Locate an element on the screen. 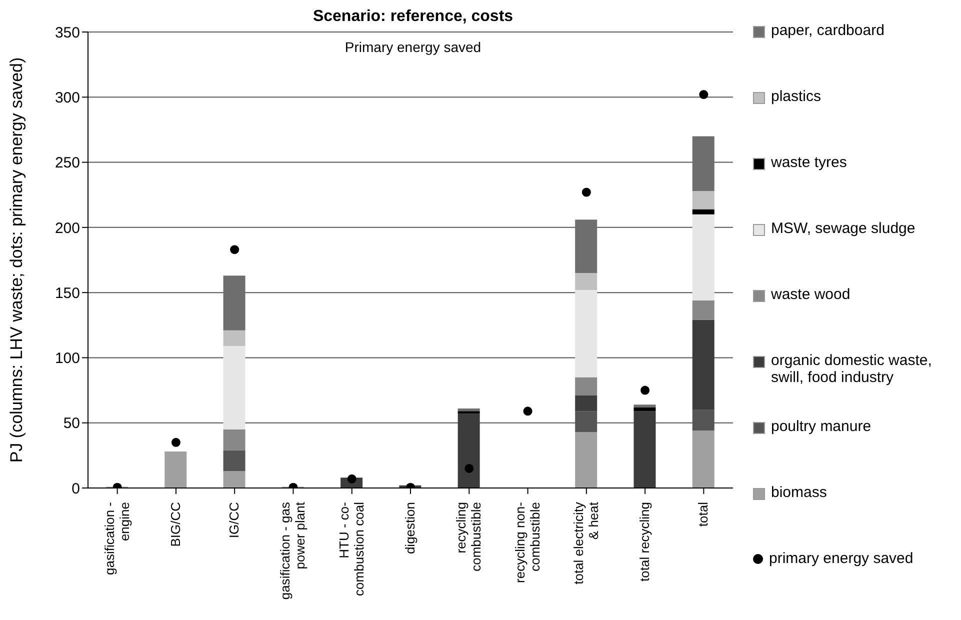 The width and height of the screenshot is (961, 620). y-tick-label: 100 is located at coordinates (67, 359).